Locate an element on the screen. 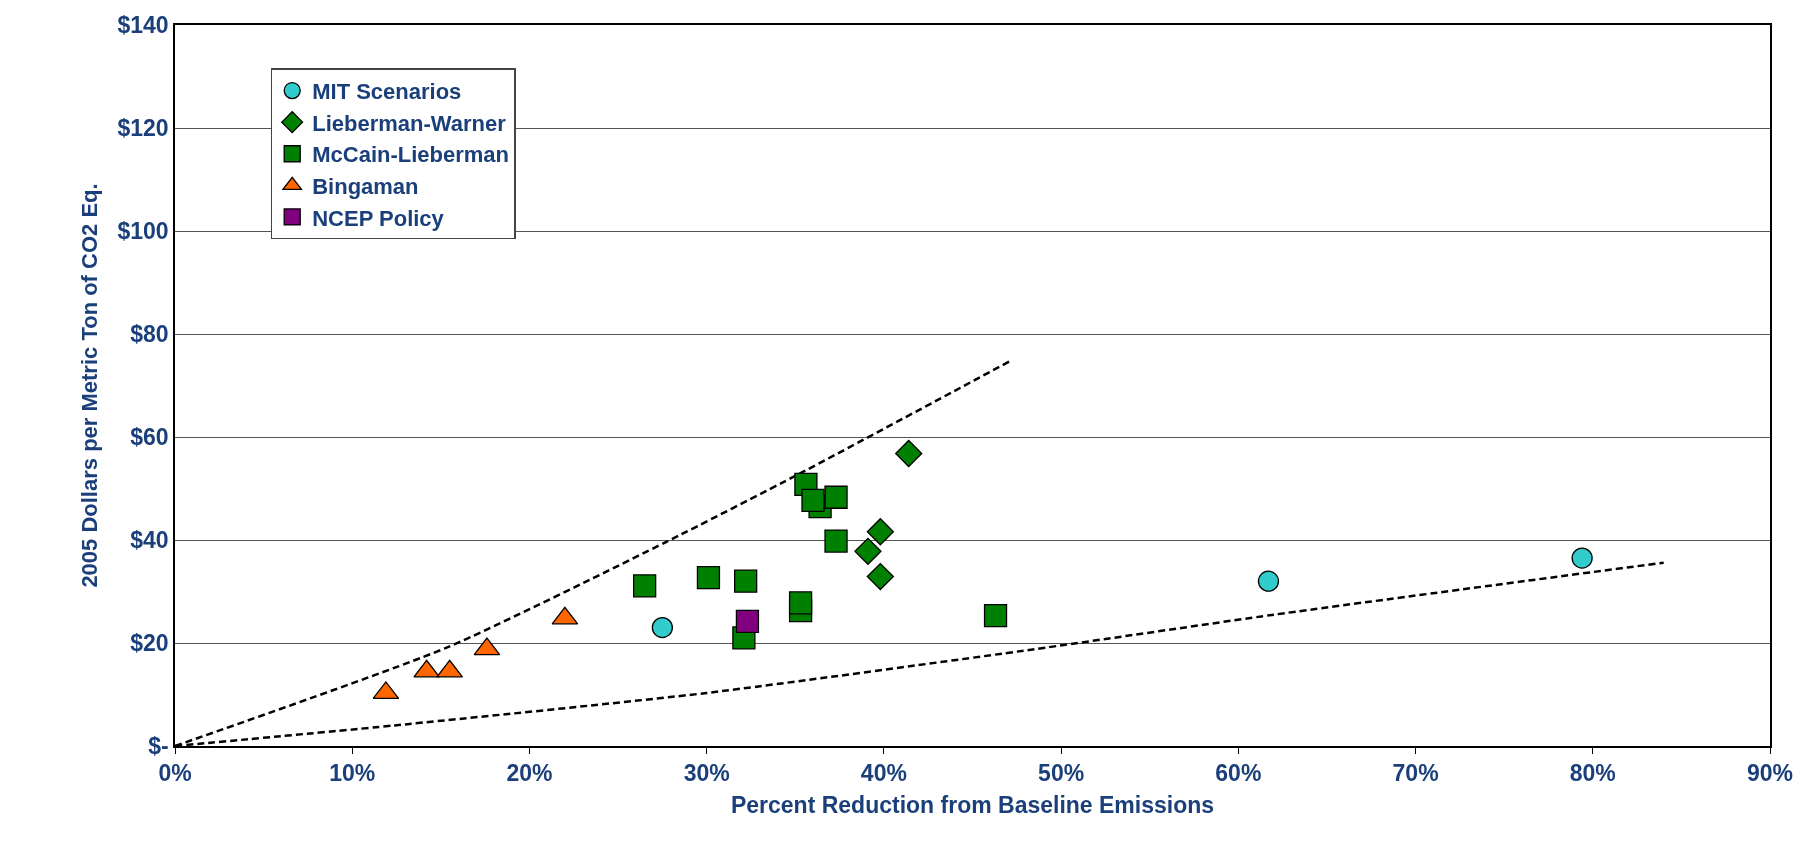 The width and height of the screenshot is (1820, 856). y-tick-label: $40 is located at coordinates (149, 540).